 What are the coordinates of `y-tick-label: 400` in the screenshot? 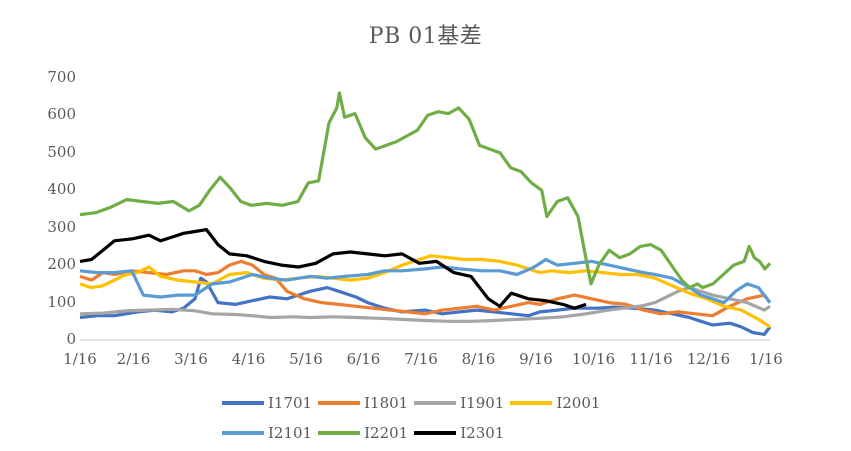 It's located at (61, 189).